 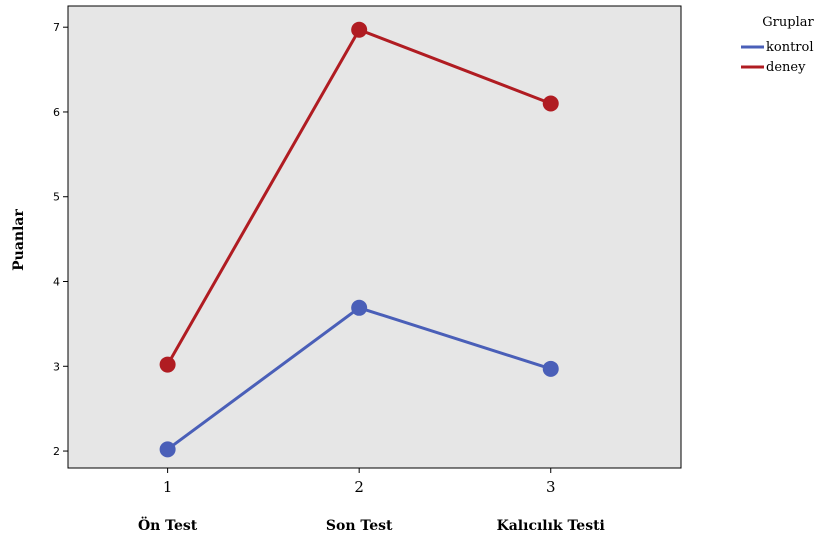 What do you see at coordinates (56, 197) in the screenshot?
I see `y-tick-label: 5` at bounding box center [56, 197].